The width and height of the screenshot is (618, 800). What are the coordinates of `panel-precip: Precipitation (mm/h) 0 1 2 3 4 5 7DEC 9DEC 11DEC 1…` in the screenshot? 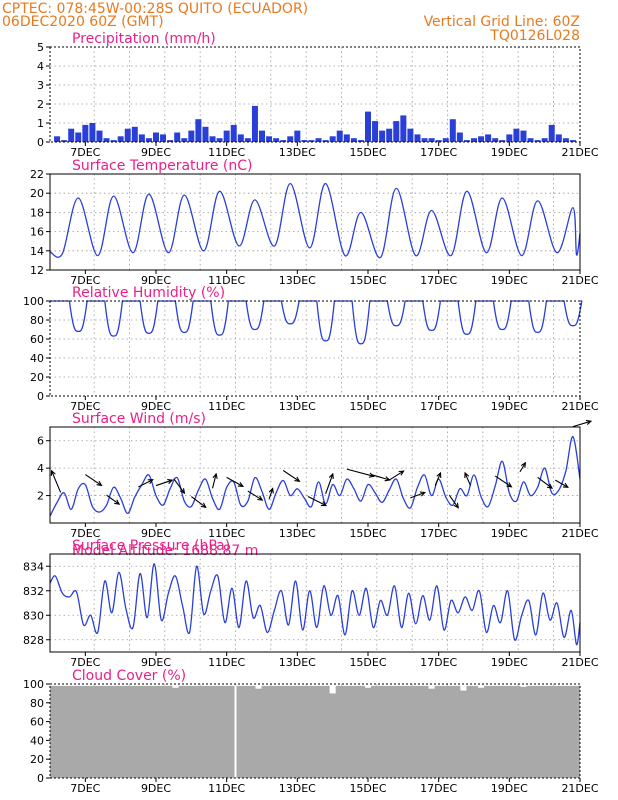 It's located at (318, 95).